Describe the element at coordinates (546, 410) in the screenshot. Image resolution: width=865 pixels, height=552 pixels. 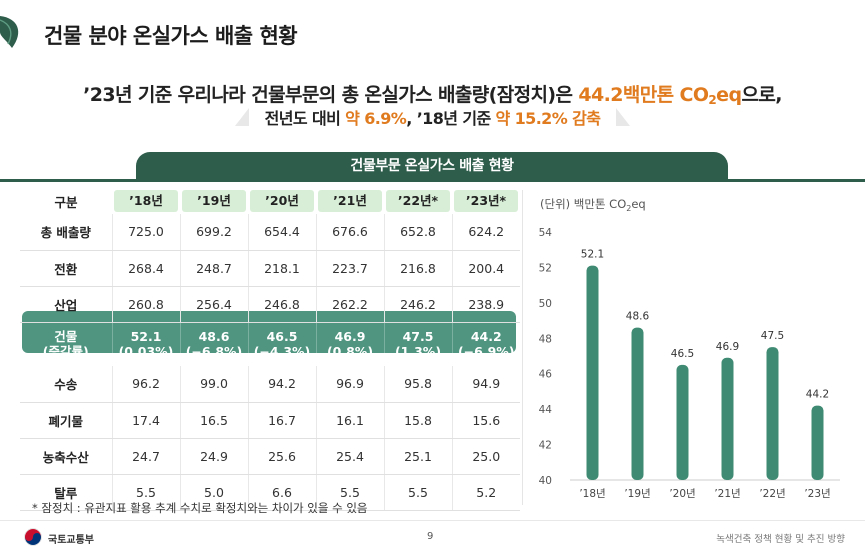
I see `y-tick-label: 44` at that location.